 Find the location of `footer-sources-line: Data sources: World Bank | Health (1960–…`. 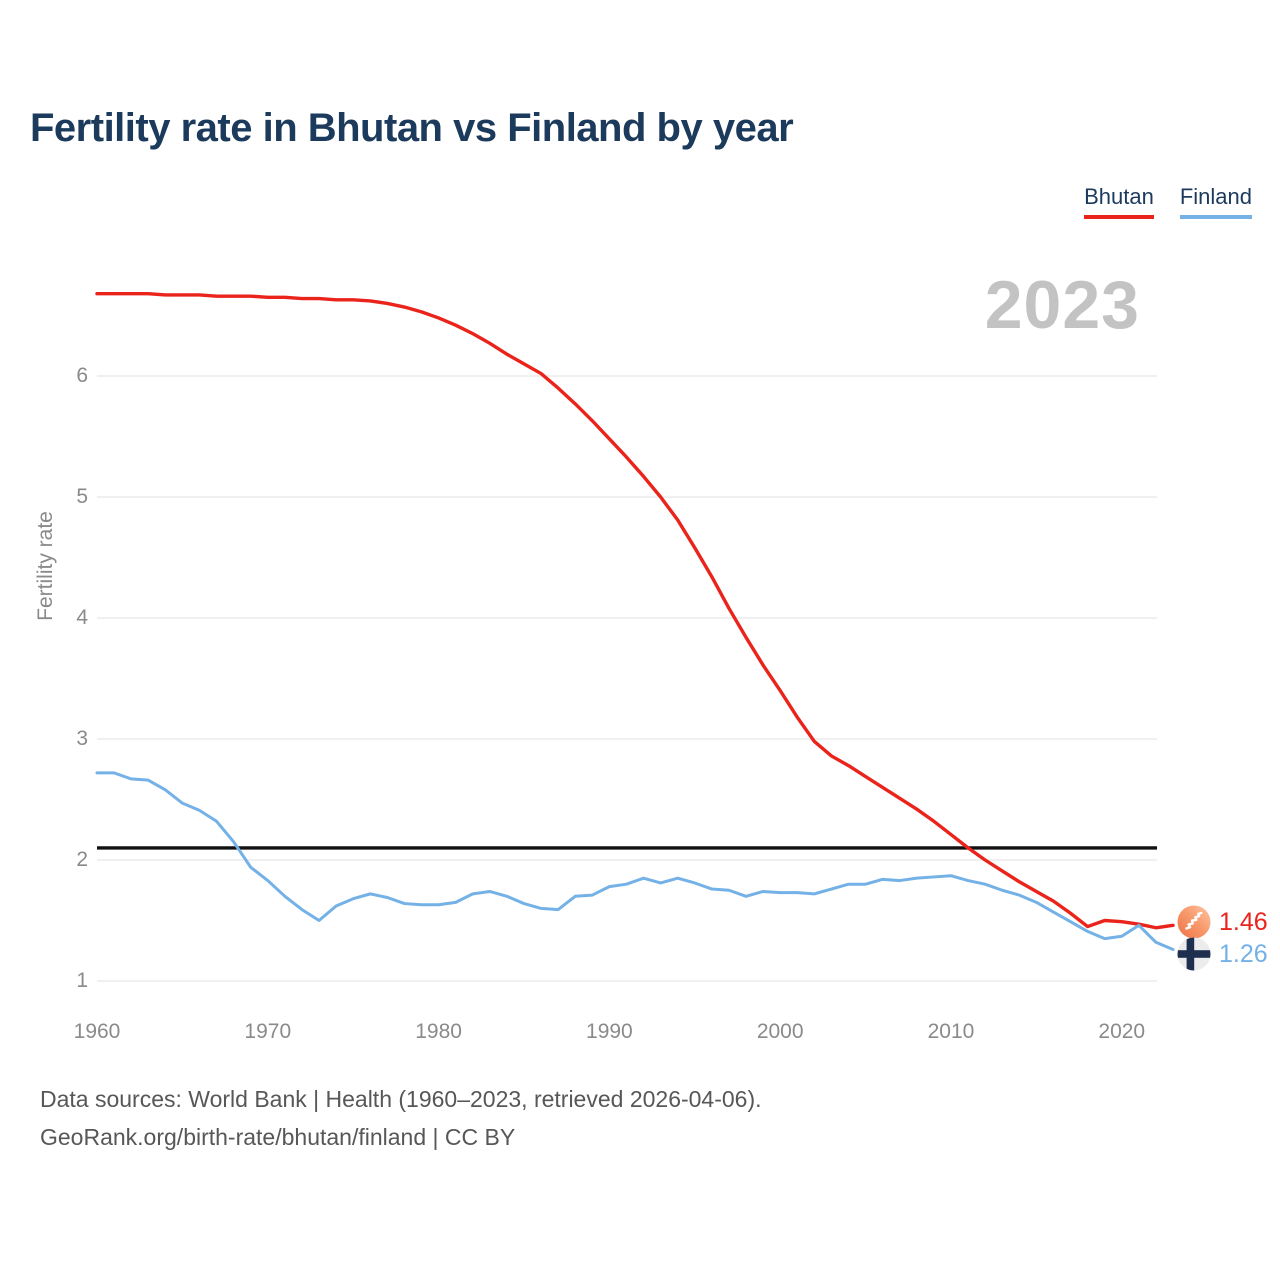

footer-sources-line: Data sources: World Bank | Health (1960–… is located at coordinates (401, 1099).